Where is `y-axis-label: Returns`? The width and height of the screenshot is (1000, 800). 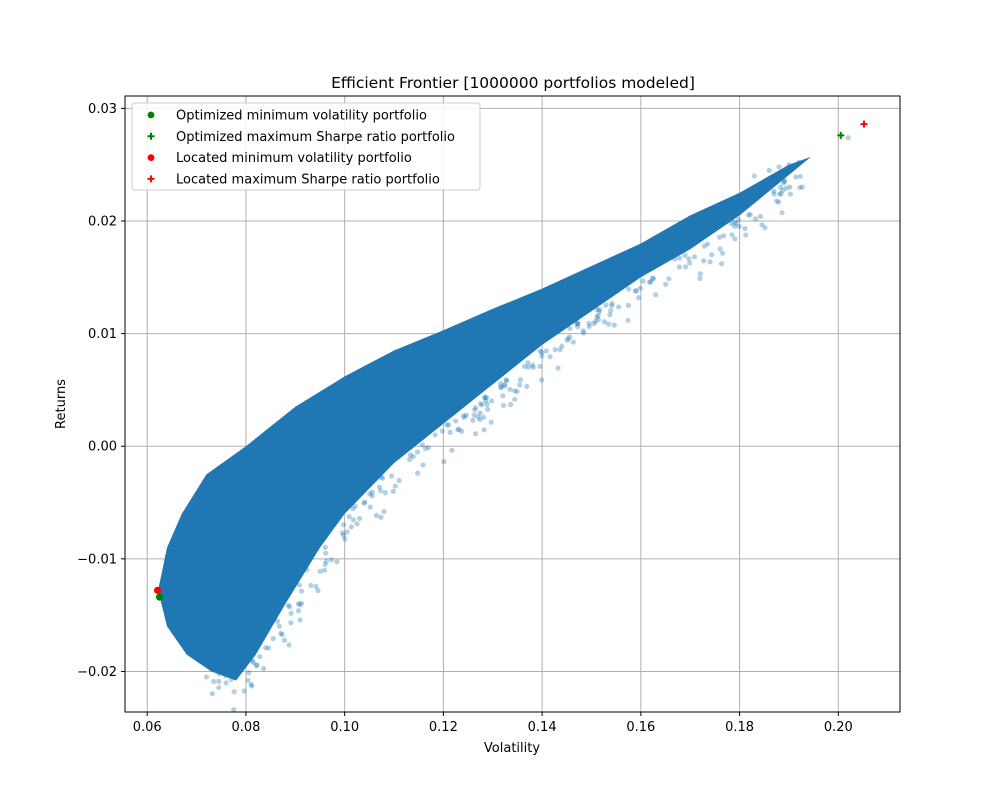
y-axis-label: Returns is located at coordinates (61, 404).